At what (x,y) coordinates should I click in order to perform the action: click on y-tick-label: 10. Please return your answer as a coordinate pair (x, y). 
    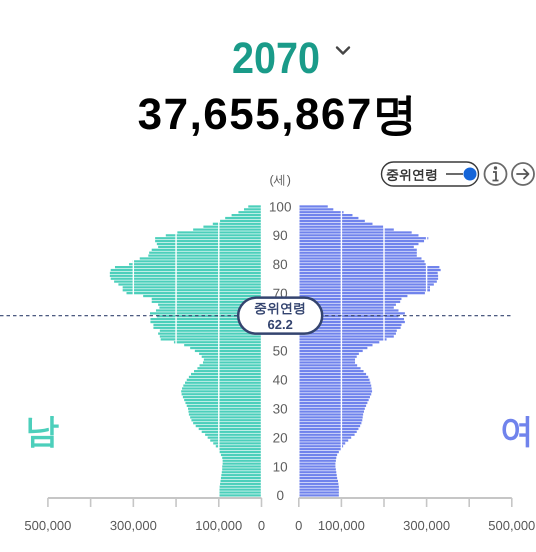
    Looking at the image, I should click on (280, 466).